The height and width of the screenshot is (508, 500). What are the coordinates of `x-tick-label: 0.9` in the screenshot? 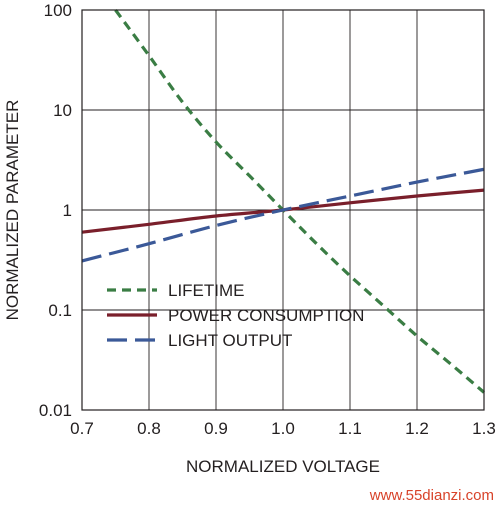 It's located at (216, 428).